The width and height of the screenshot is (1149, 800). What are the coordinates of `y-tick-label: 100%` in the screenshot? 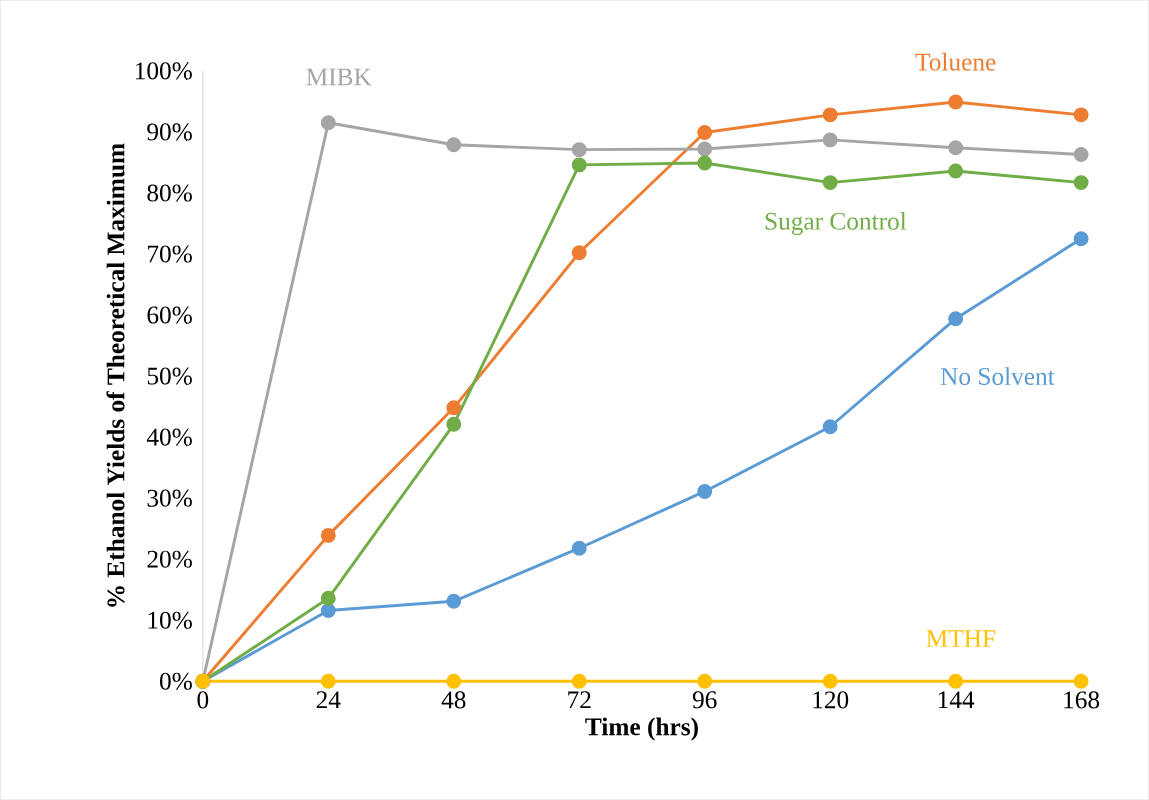 It's located at (163, 71).